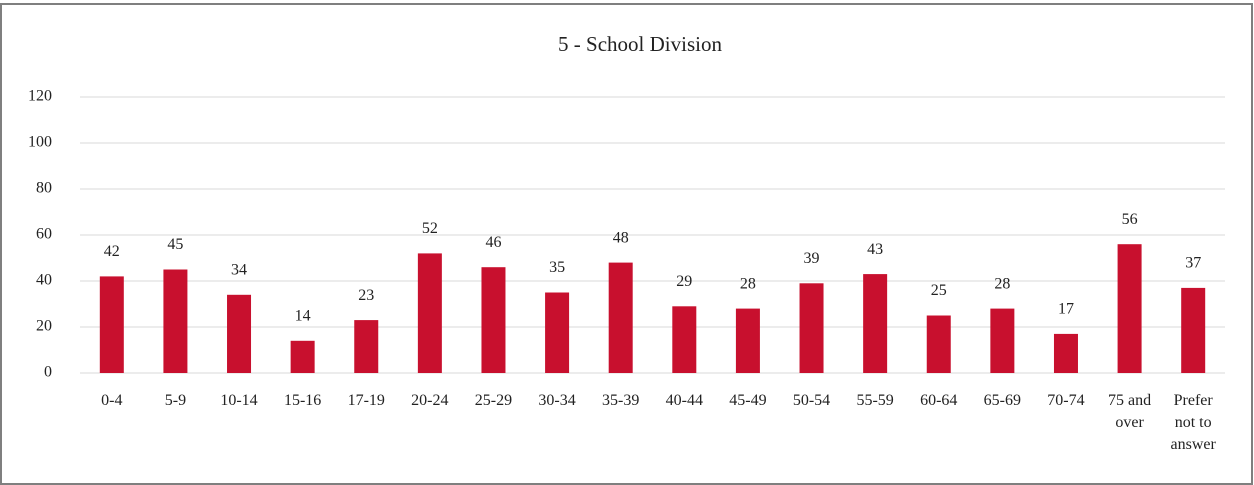 The height and width of the screenshot is (485, 1254). What do you see at coordinates (1193, 263) in the screenshot?
I see `data-label: 37` at bounding box center [1193, 263].